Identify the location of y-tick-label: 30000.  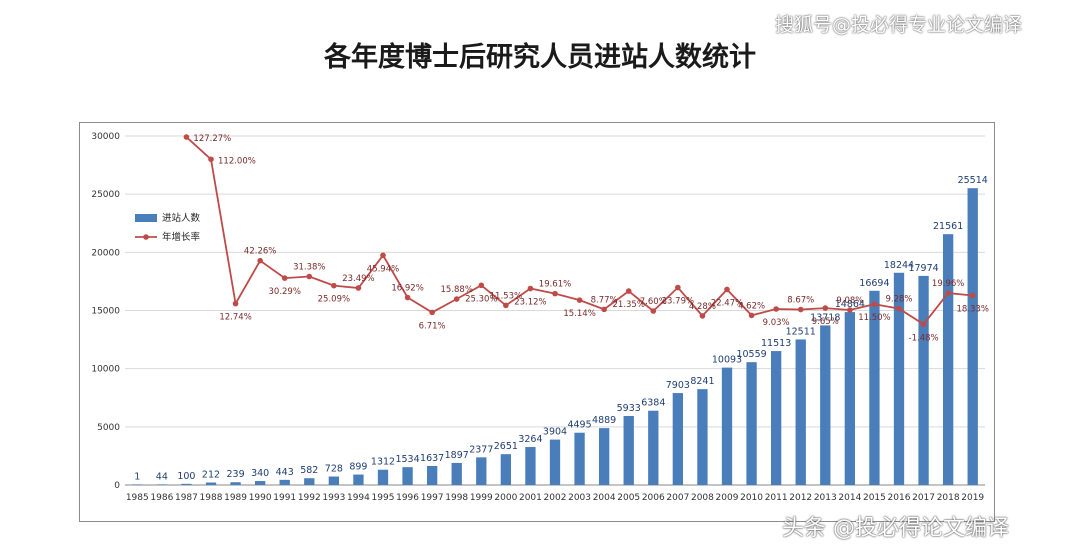
(105, 137).